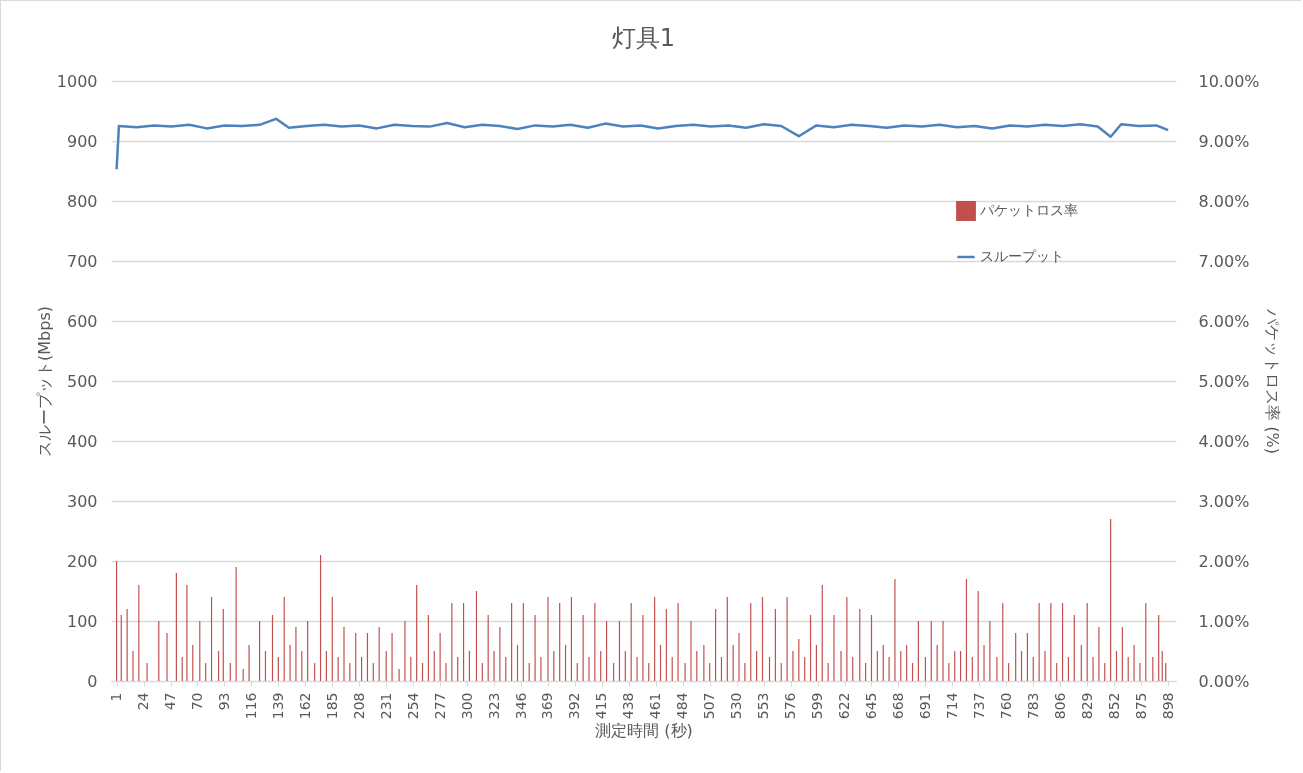 The image size is (1303, 773). I want to click on y-axis-title: スループット(Mbps), so click(44, 381).